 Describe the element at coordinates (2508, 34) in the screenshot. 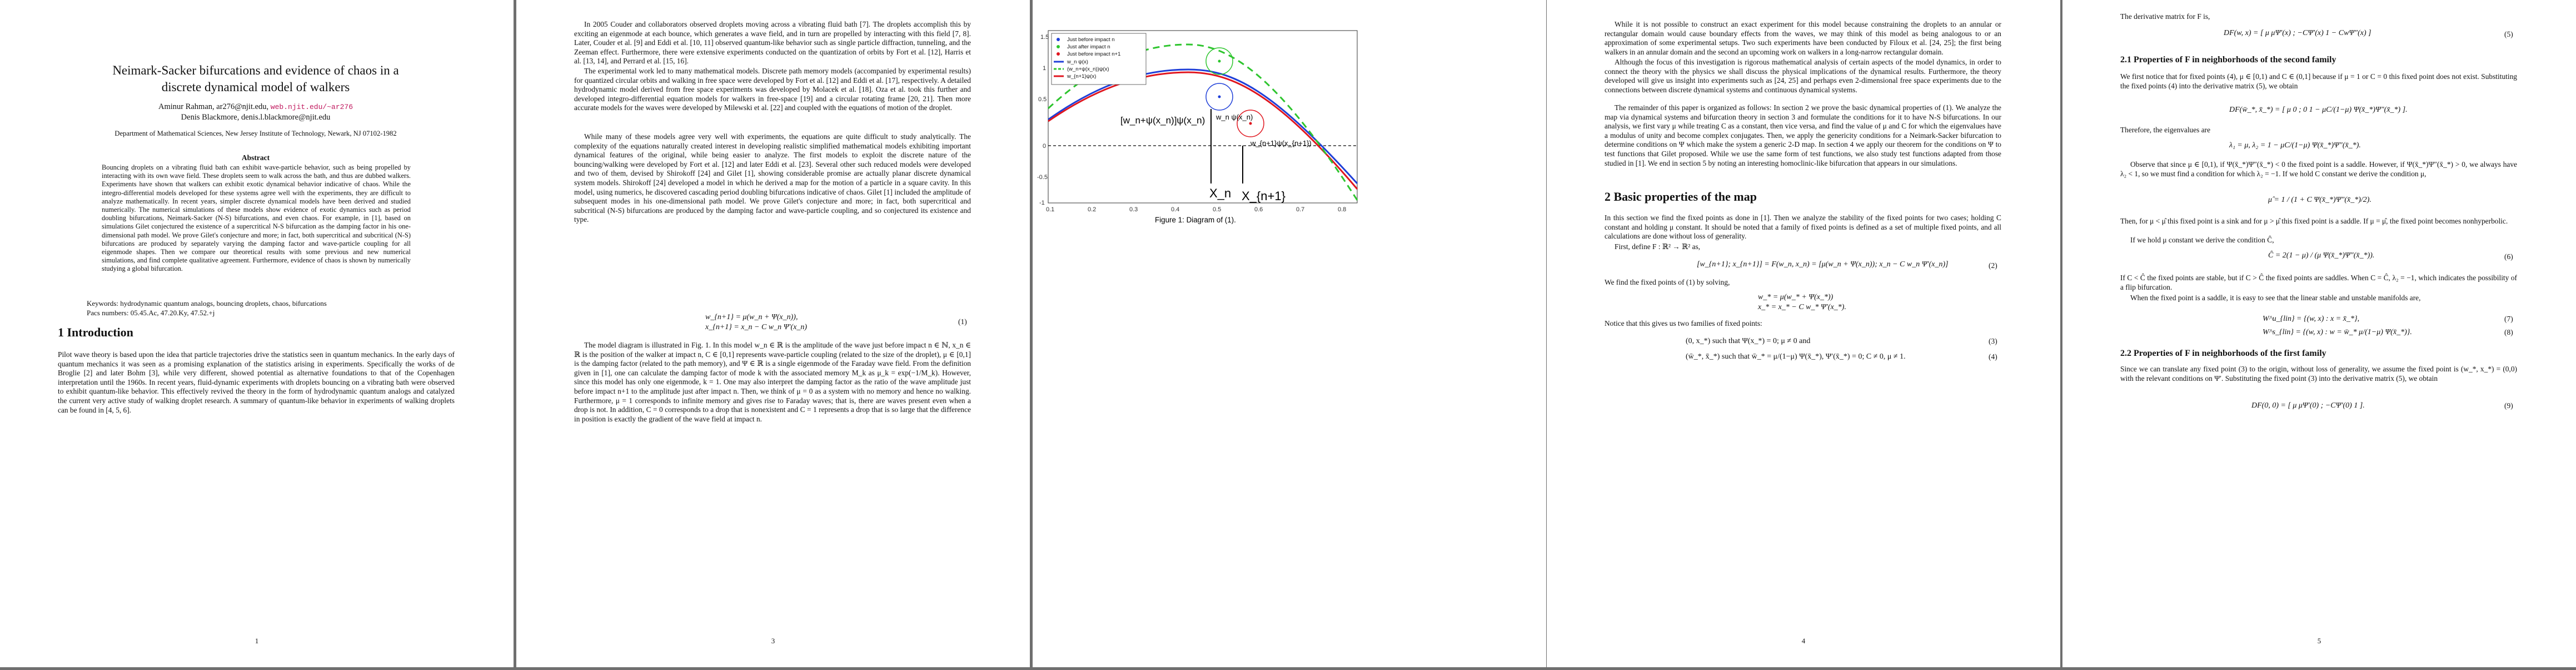

I see `equation-5-number: (5)` at that location.